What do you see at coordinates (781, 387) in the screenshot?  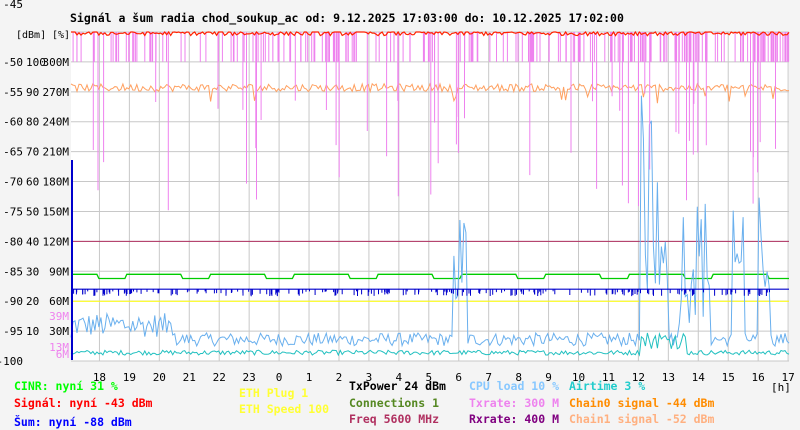 I see `x-axis-unit: [h]` at bounding box center [781, 387].